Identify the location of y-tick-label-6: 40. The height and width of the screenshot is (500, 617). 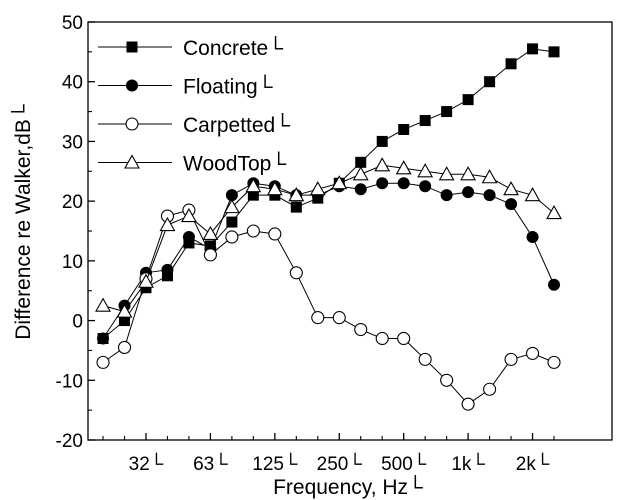
(72, 83).